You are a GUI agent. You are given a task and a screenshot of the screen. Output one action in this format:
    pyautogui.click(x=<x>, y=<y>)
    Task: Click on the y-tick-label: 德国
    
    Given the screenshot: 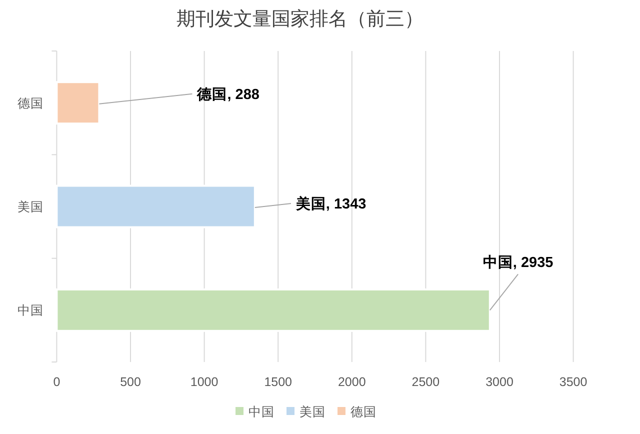 What is the action you would take?
    pyautogui.click(x=31, y=103)
    